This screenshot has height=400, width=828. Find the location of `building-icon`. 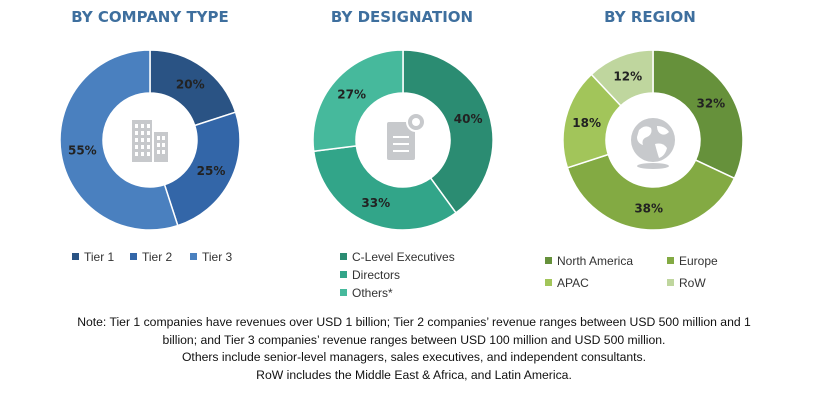

building-icon is located at coordinates (150, 141).